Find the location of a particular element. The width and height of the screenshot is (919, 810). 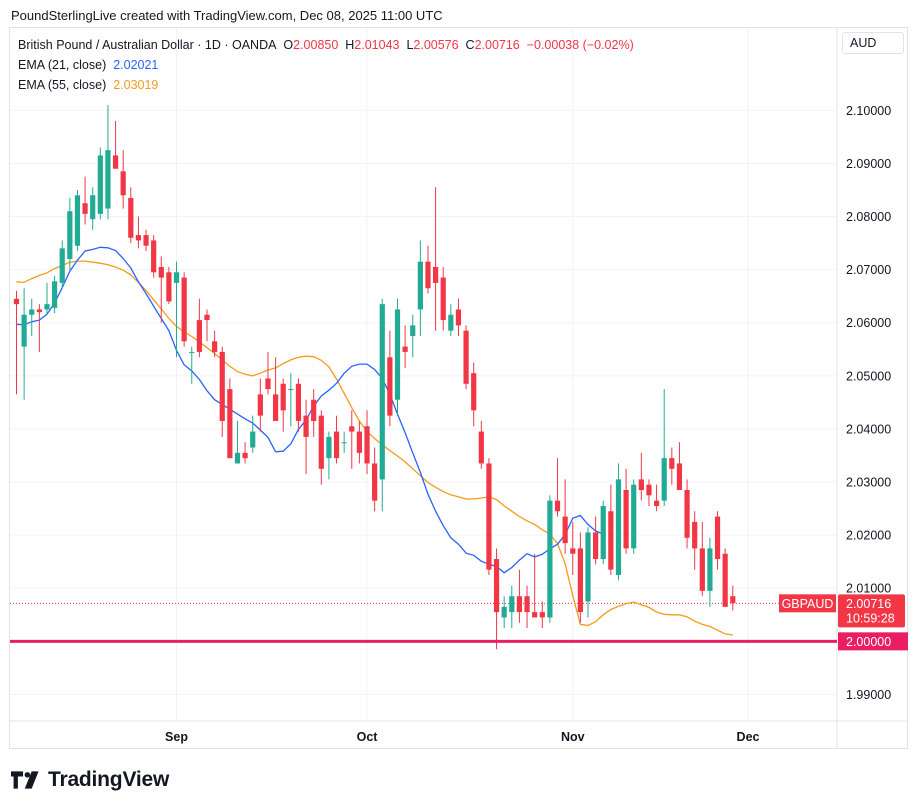

legend-ema21-row: EMA (21, close) 2.02021 is located at coordinates (326, 65).